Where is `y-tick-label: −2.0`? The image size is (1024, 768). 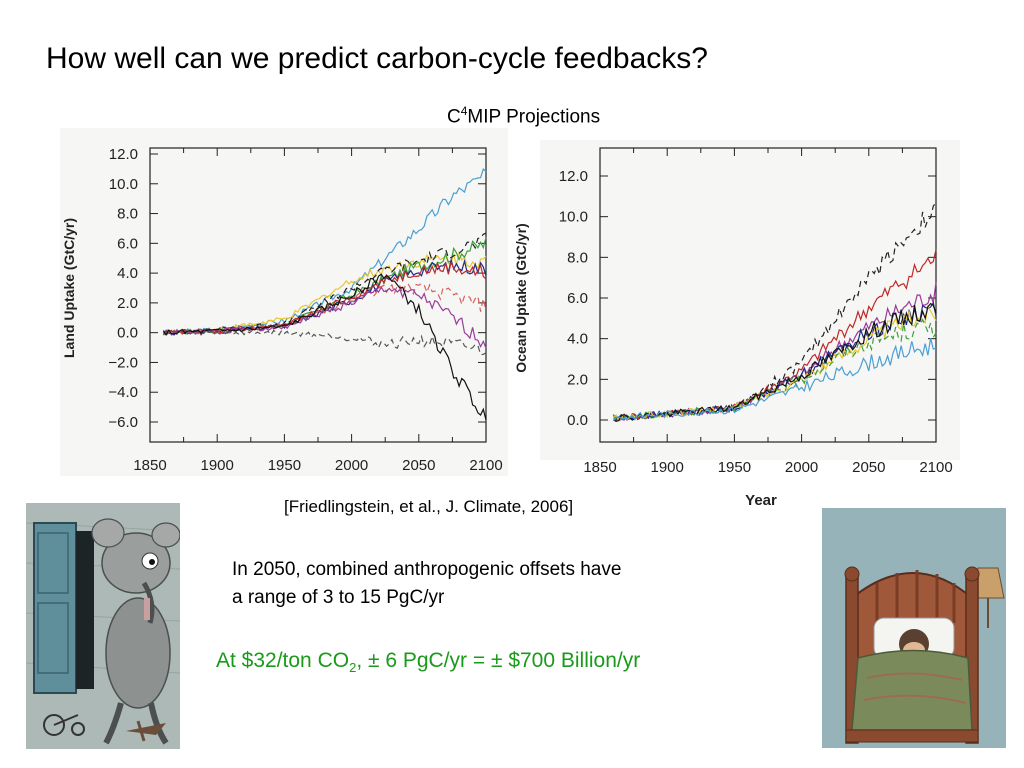 y-tick-label: −2.0 is located at coordinates (123, 362).